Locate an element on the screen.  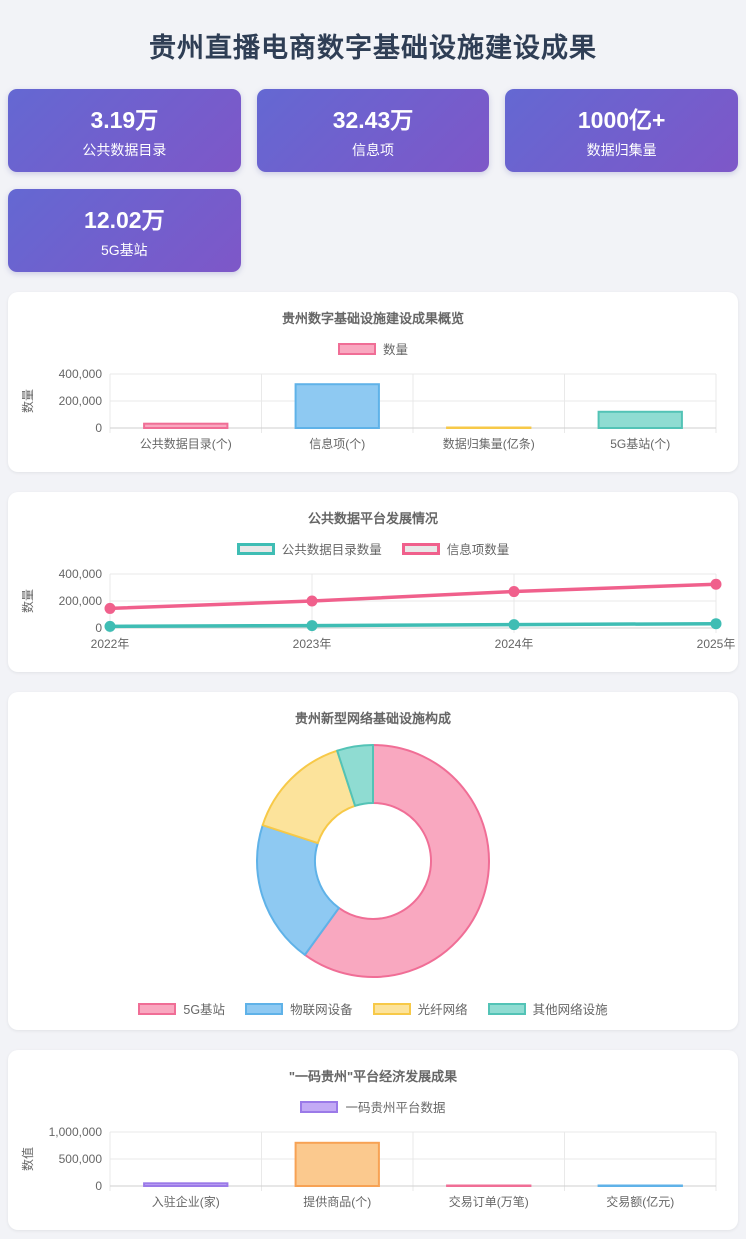
svg-text: 提供商品(个) is located at coordinates (337, 1201).